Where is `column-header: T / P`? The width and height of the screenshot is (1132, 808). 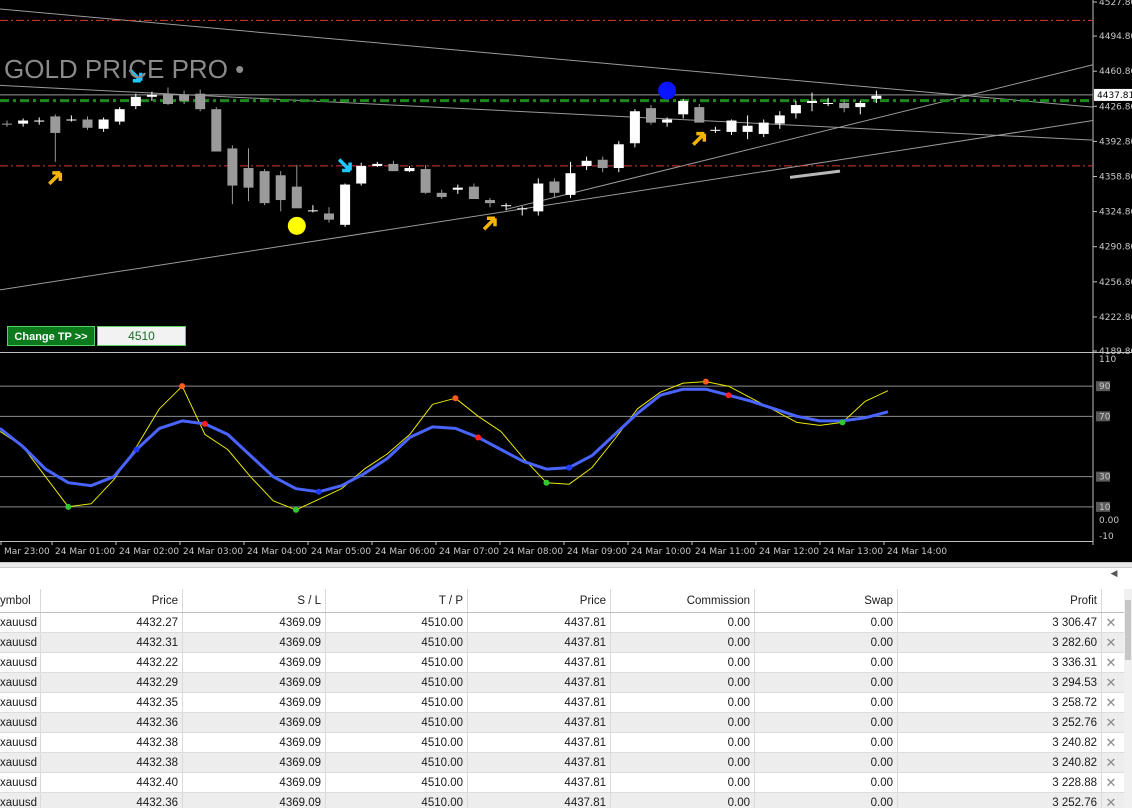
column-header: T / P is located at coordinates (397, 600).